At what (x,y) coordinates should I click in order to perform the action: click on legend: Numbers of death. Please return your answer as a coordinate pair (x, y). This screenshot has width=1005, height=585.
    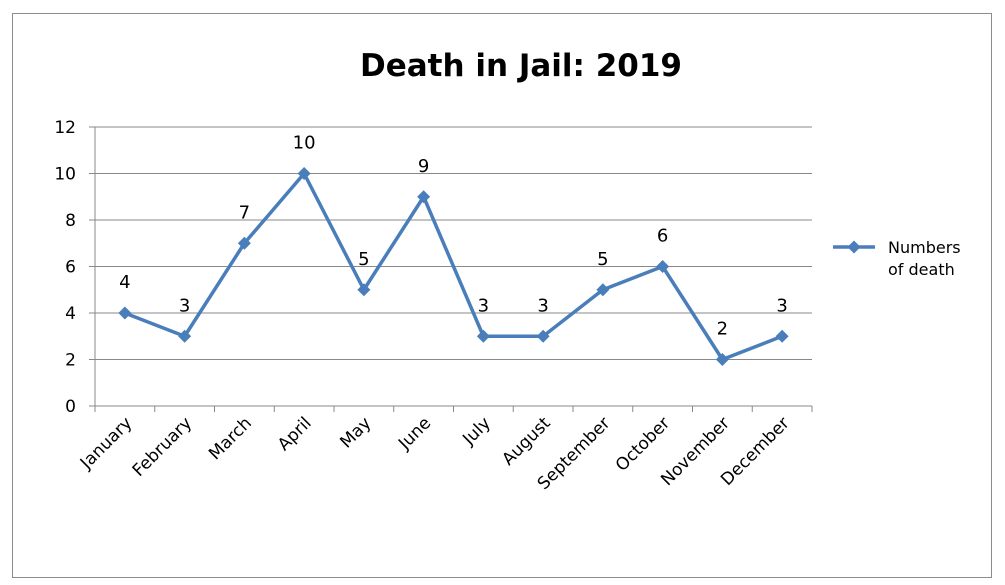
    Looking at the image, I should click on (897, 258).